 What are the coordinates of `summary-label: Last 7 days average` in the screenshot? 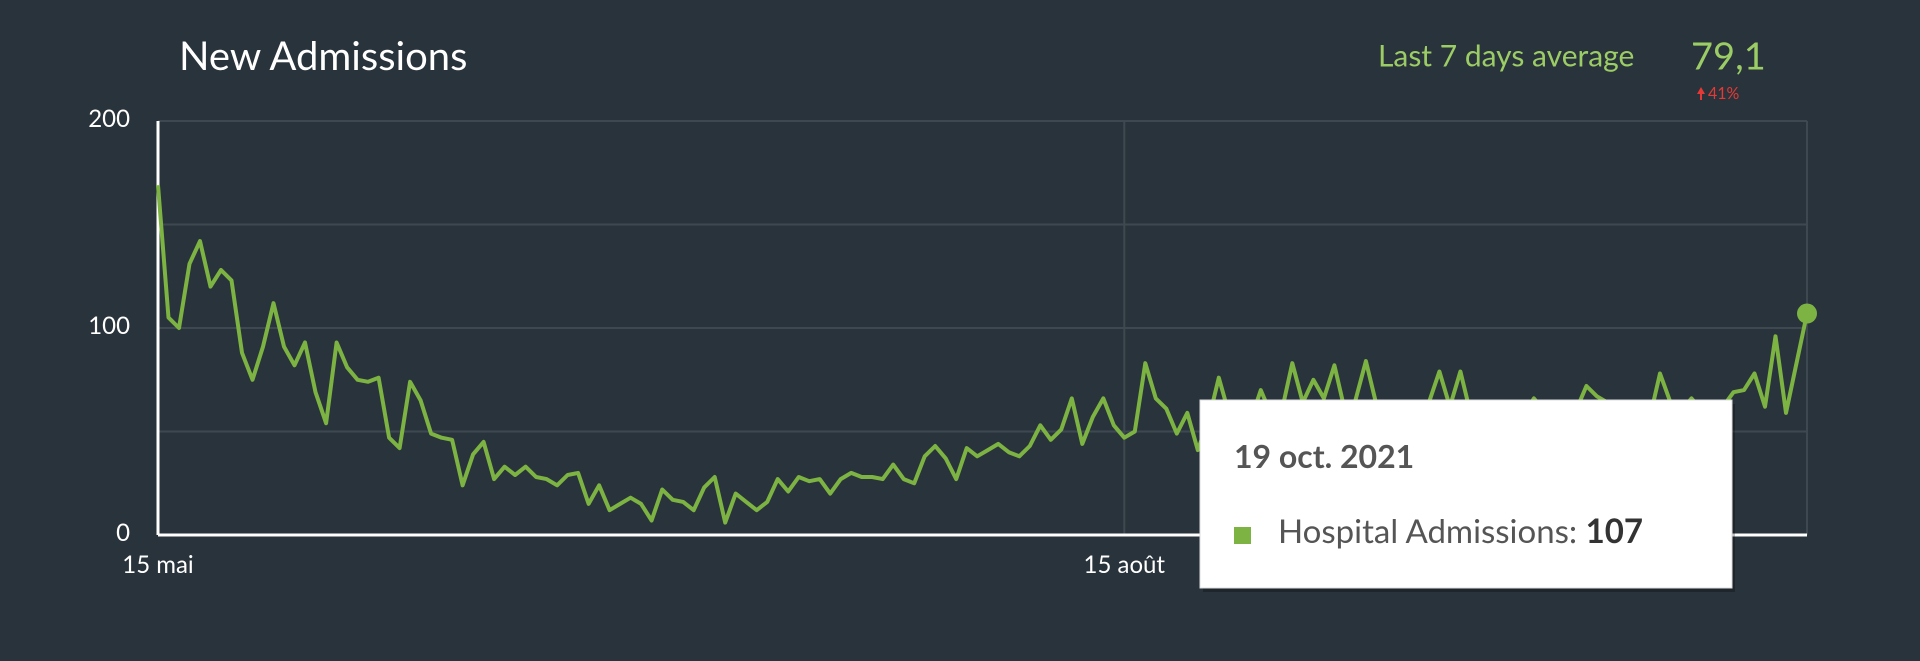 It's located at (1506, 56).